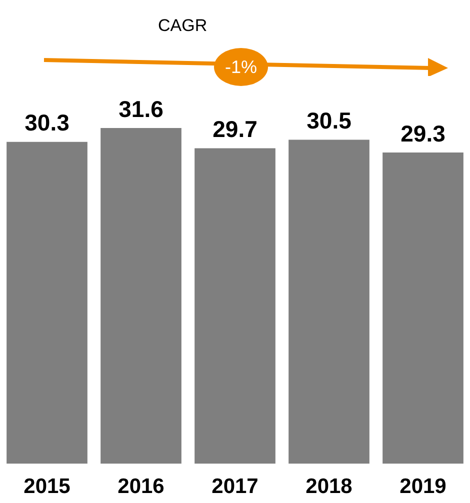 The height and width of the screenshot is (503, 470). I want to click on data-label: 30.5, so click(329, 121).